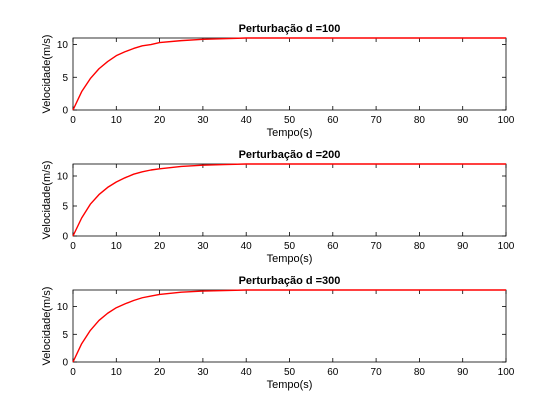  I want to click on x-axis-label-1: Tempo(s), so click(290, 133).